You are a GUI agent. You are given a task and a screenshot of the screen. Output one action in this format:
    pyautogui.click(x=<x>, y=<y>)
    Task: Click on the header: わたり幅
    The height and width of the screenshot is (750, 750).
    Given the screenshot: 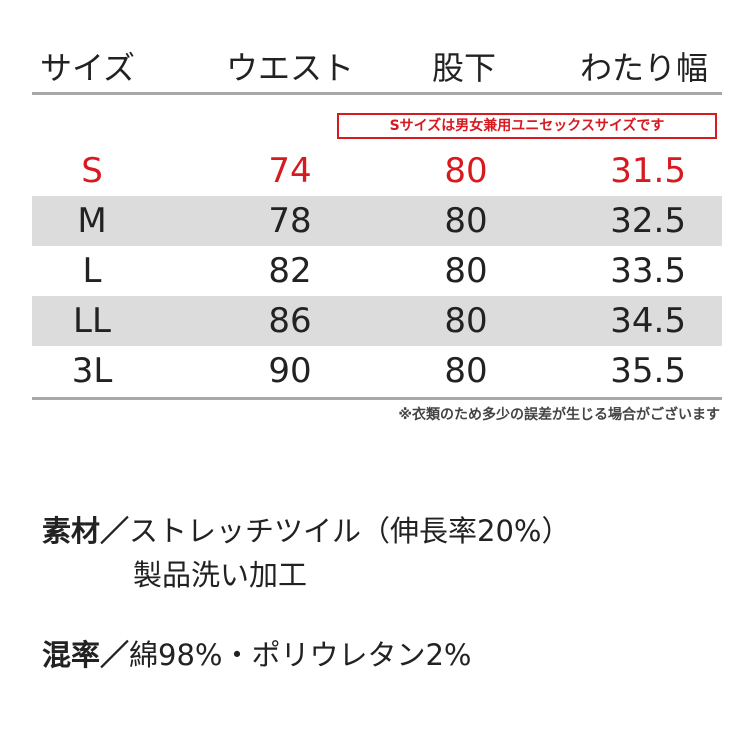 What is the action you would take?
    pyautogui.click(x=643, y=68)
    